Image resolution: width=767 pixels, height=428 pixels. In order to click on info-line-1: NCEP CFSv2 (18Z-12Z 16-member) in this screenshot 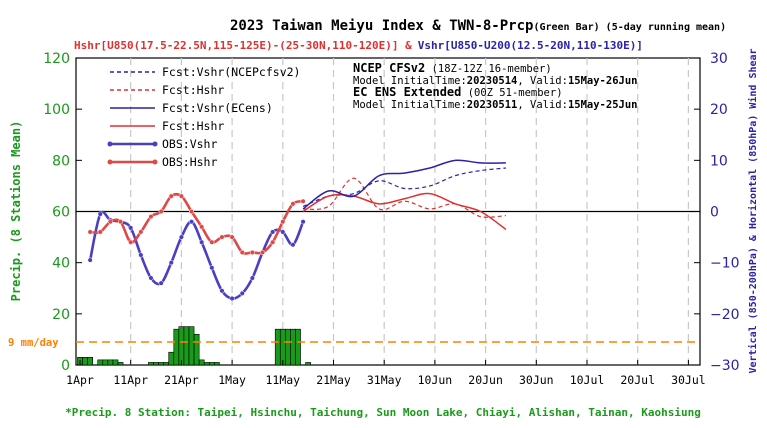, I will do `click(452, 68)`.